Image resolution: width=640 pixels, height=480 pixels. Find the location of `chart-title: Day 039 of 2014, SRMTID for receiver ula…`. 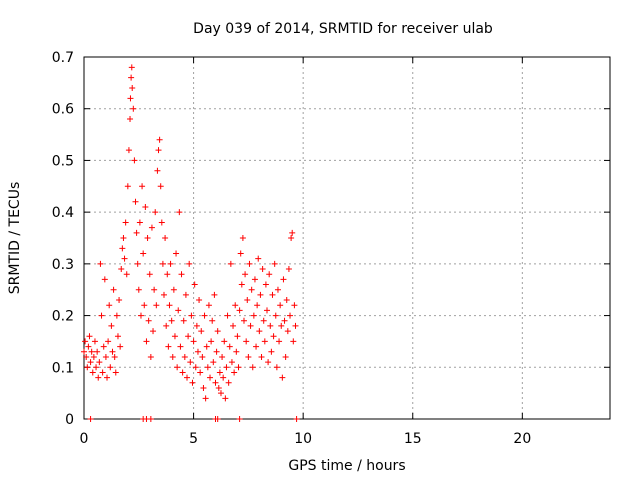

chart-title: Day 039 of 2014, SRMTID for receiver ula… is located at coordinates (343, 29).